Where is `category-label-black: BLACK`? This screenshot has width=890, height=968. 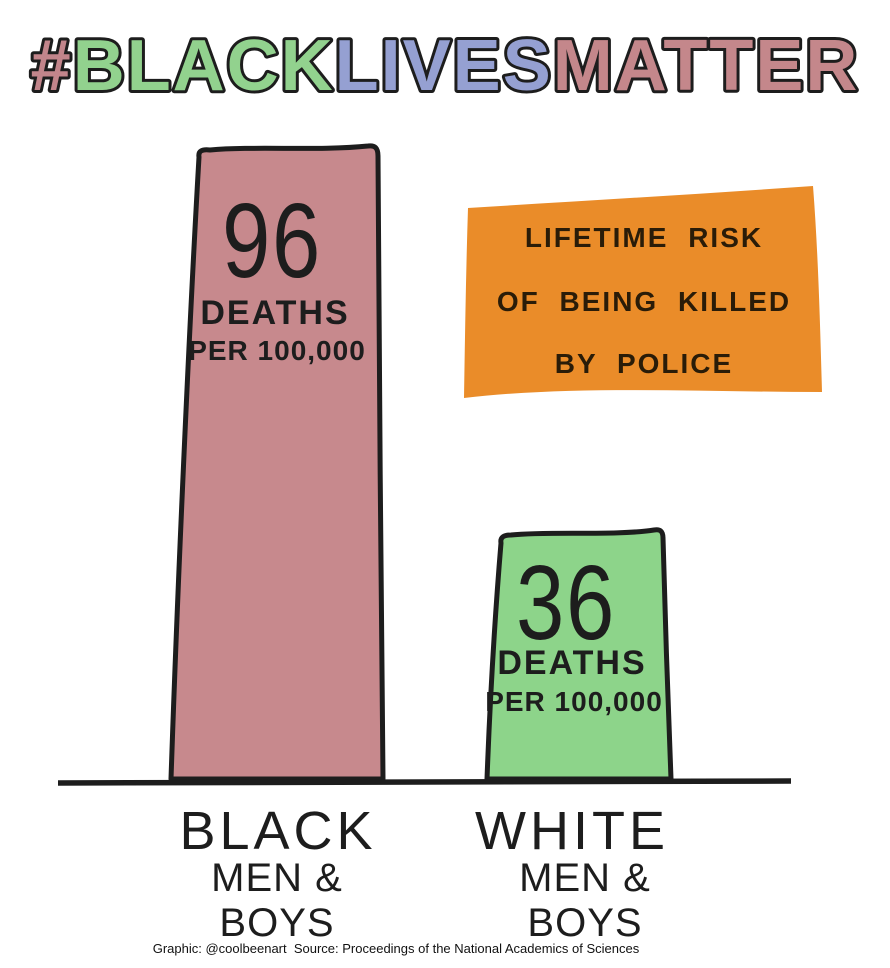
category-label-black: BLACK is located at coordinates (278, 831).